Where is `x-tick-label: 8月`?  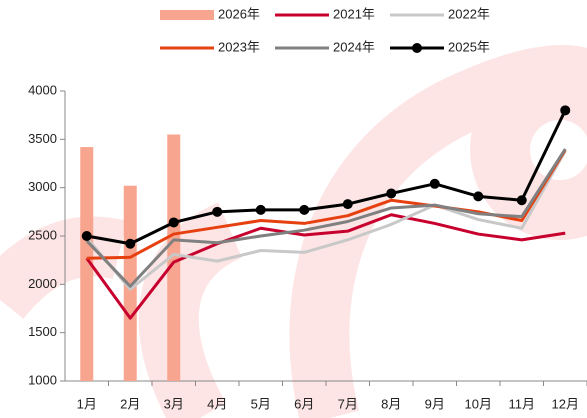
x-tick-label: 8月 is located at coordinates (391, 403).